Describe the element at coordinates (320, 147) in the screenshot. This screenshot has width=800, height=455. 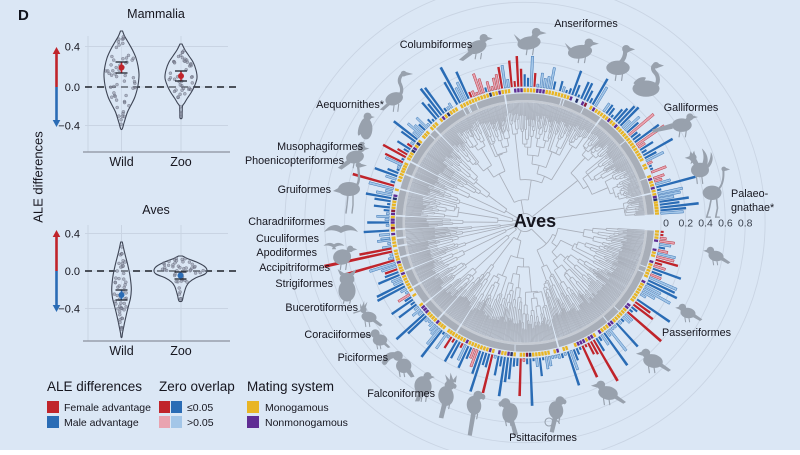
I see `svg-text: Musophagiformes` at that location.